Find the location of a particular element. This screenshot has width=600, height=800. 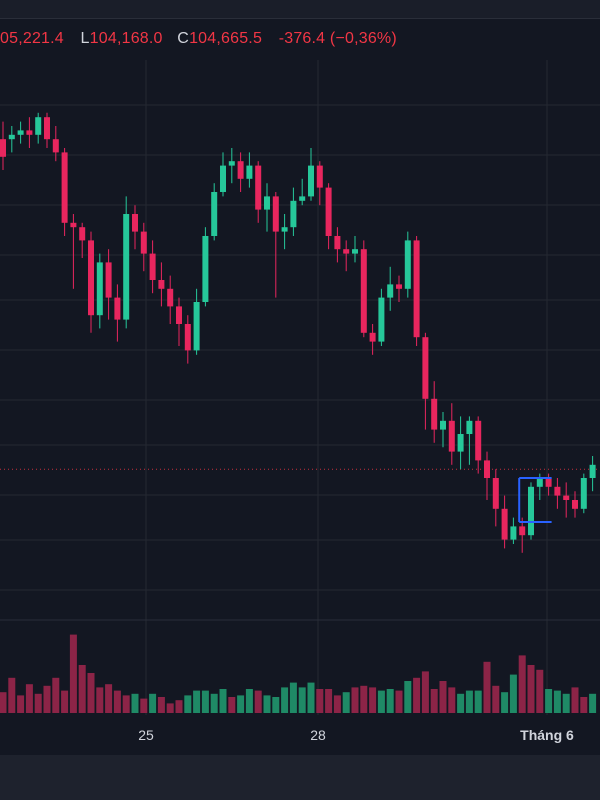

legend-close-label: C is located at coordinates (183, 38).